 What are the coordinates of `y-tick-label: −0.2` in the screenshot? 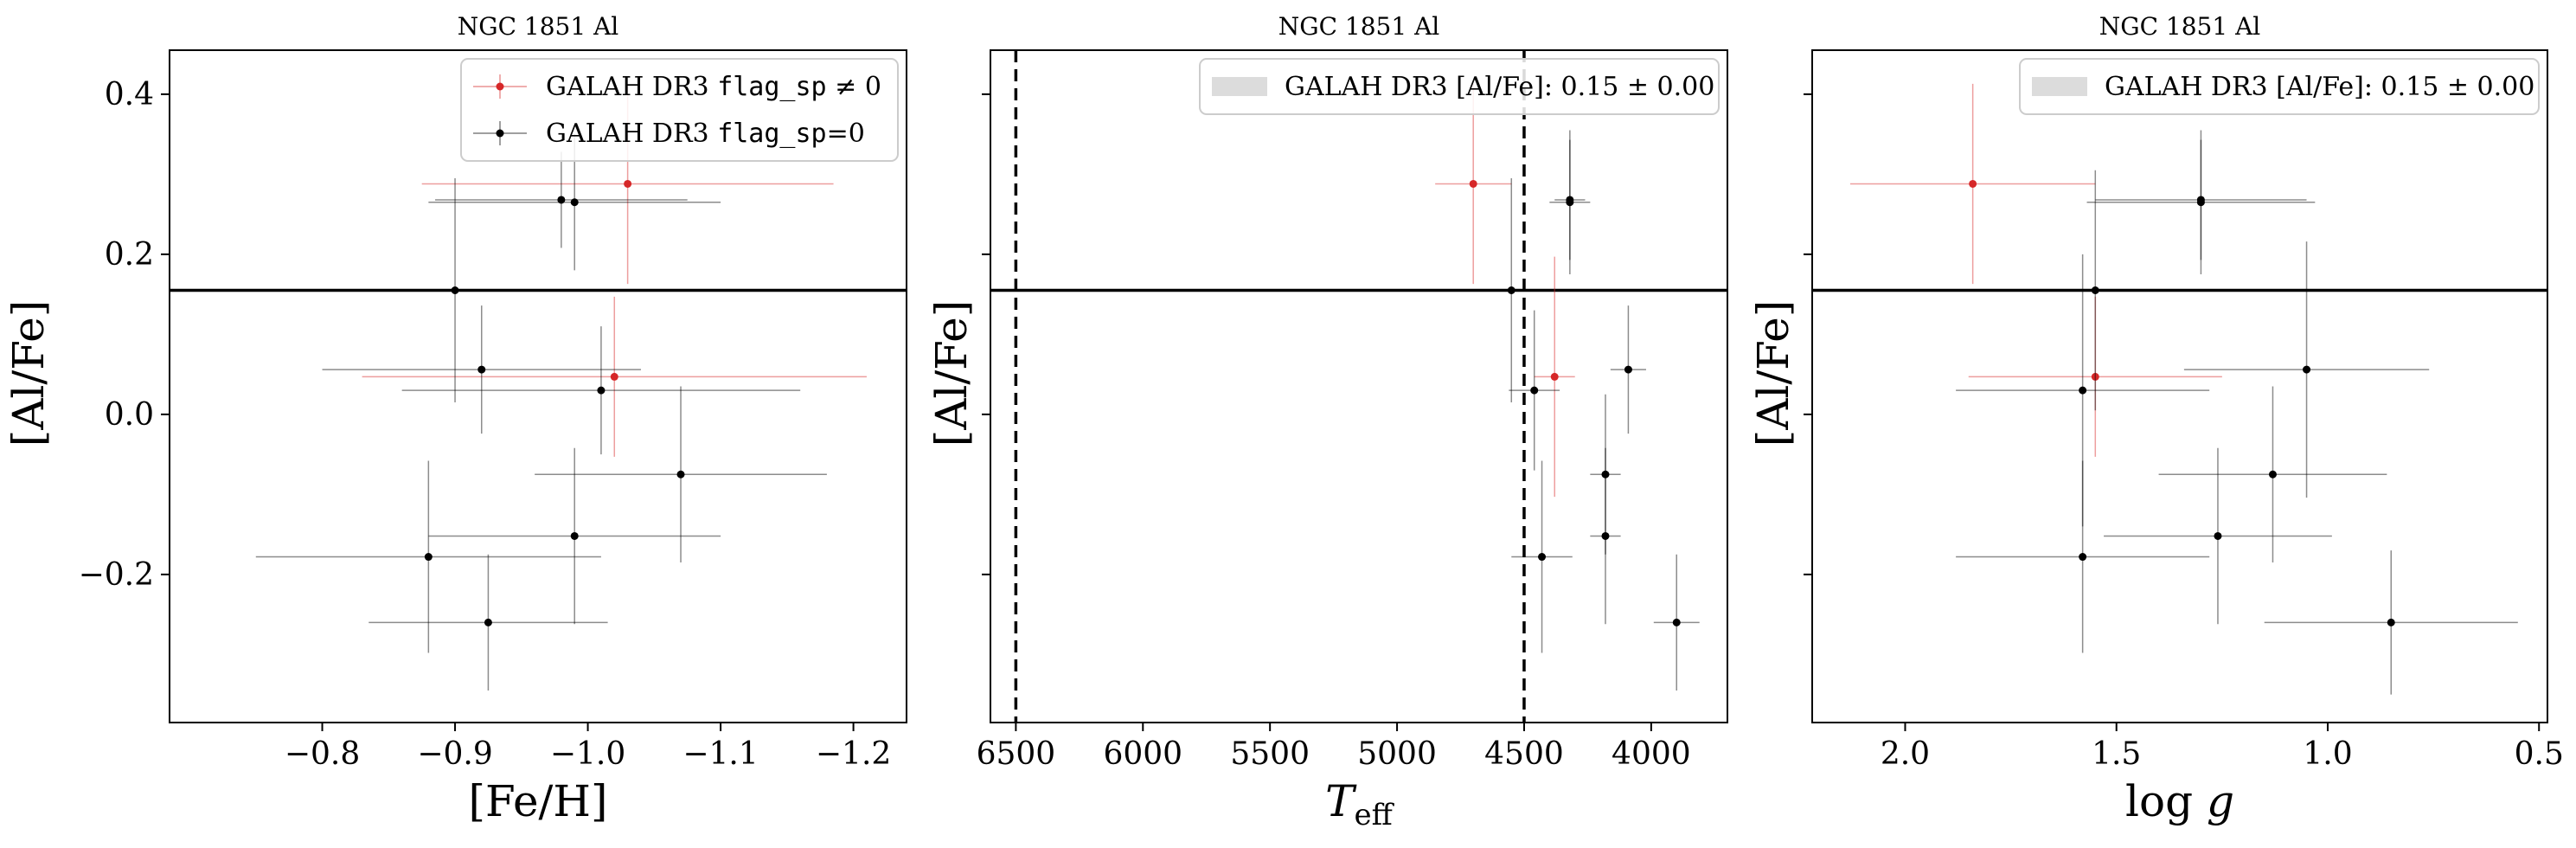 It's located at (116, 575).